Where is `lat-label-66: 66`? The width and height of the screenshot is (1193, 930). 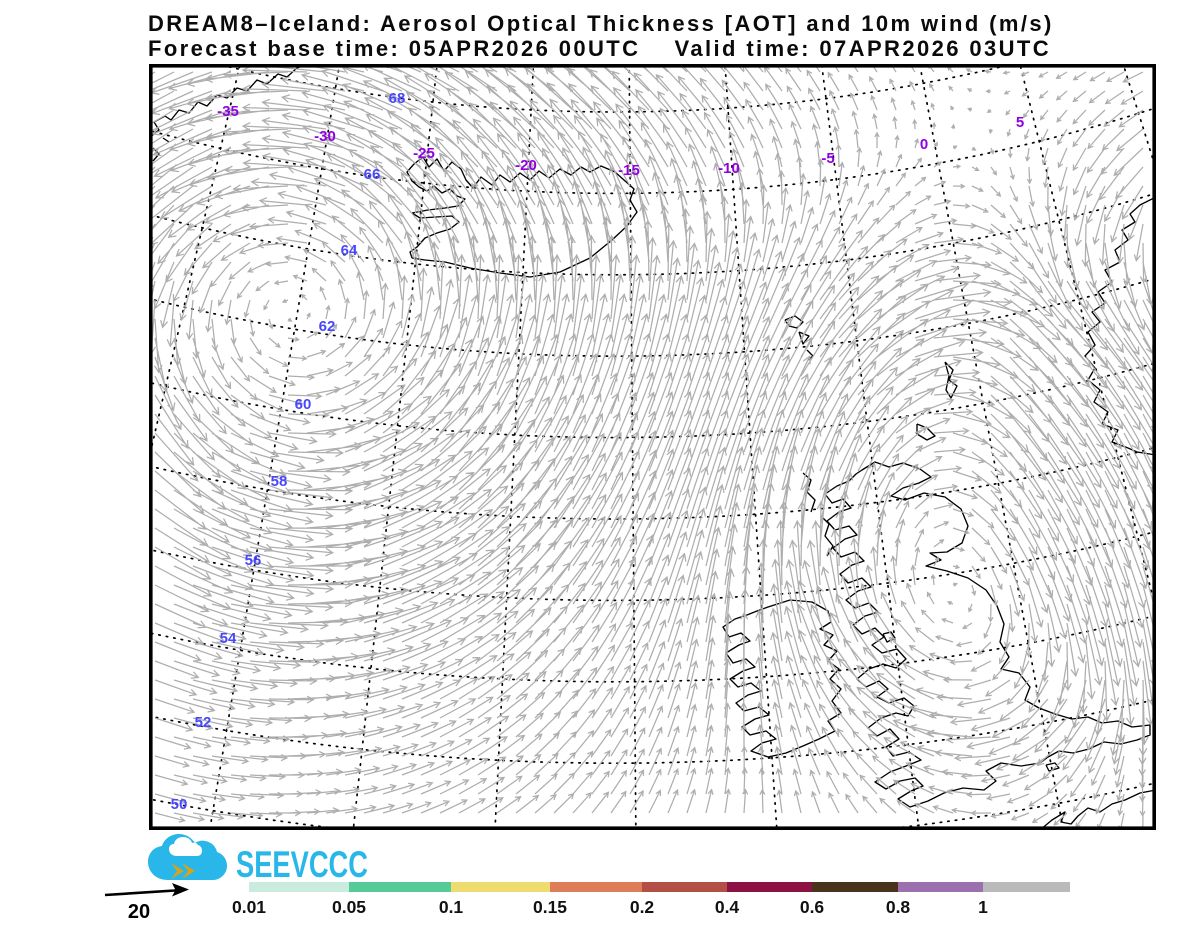 lat-label-66: 66 is located at coordinates (372, 174).